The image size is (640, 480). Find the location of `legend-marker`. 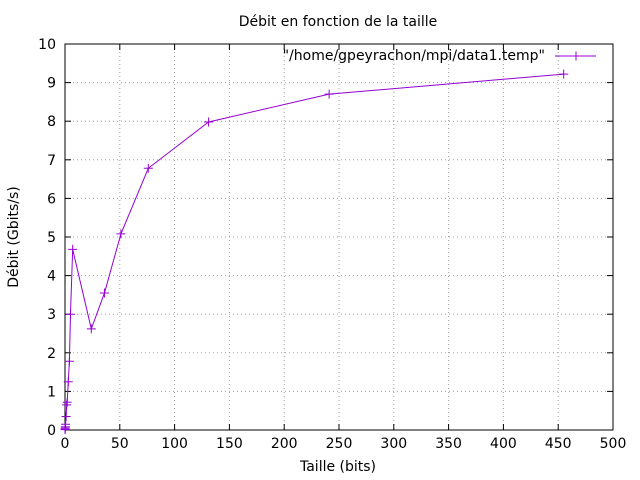

legend-marker is located at coordinates (576, 56).